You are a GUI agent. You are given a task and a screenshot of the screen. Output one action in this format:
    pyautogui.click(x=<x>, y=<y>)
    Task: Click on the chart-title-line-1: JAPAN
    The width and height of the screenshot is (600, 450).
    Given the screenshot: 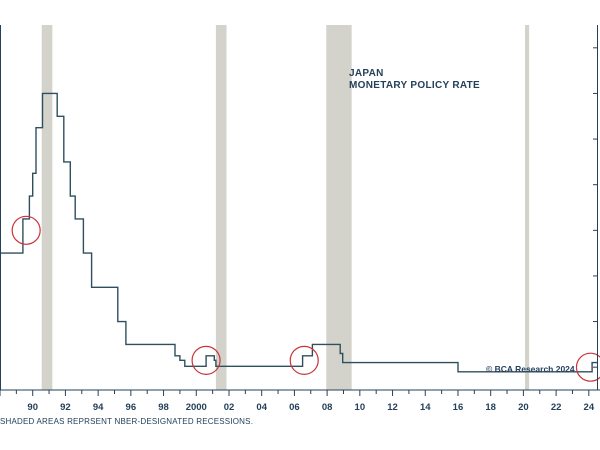 What is the action you would take?
    pyautogui.click(x=366, y=73)
    